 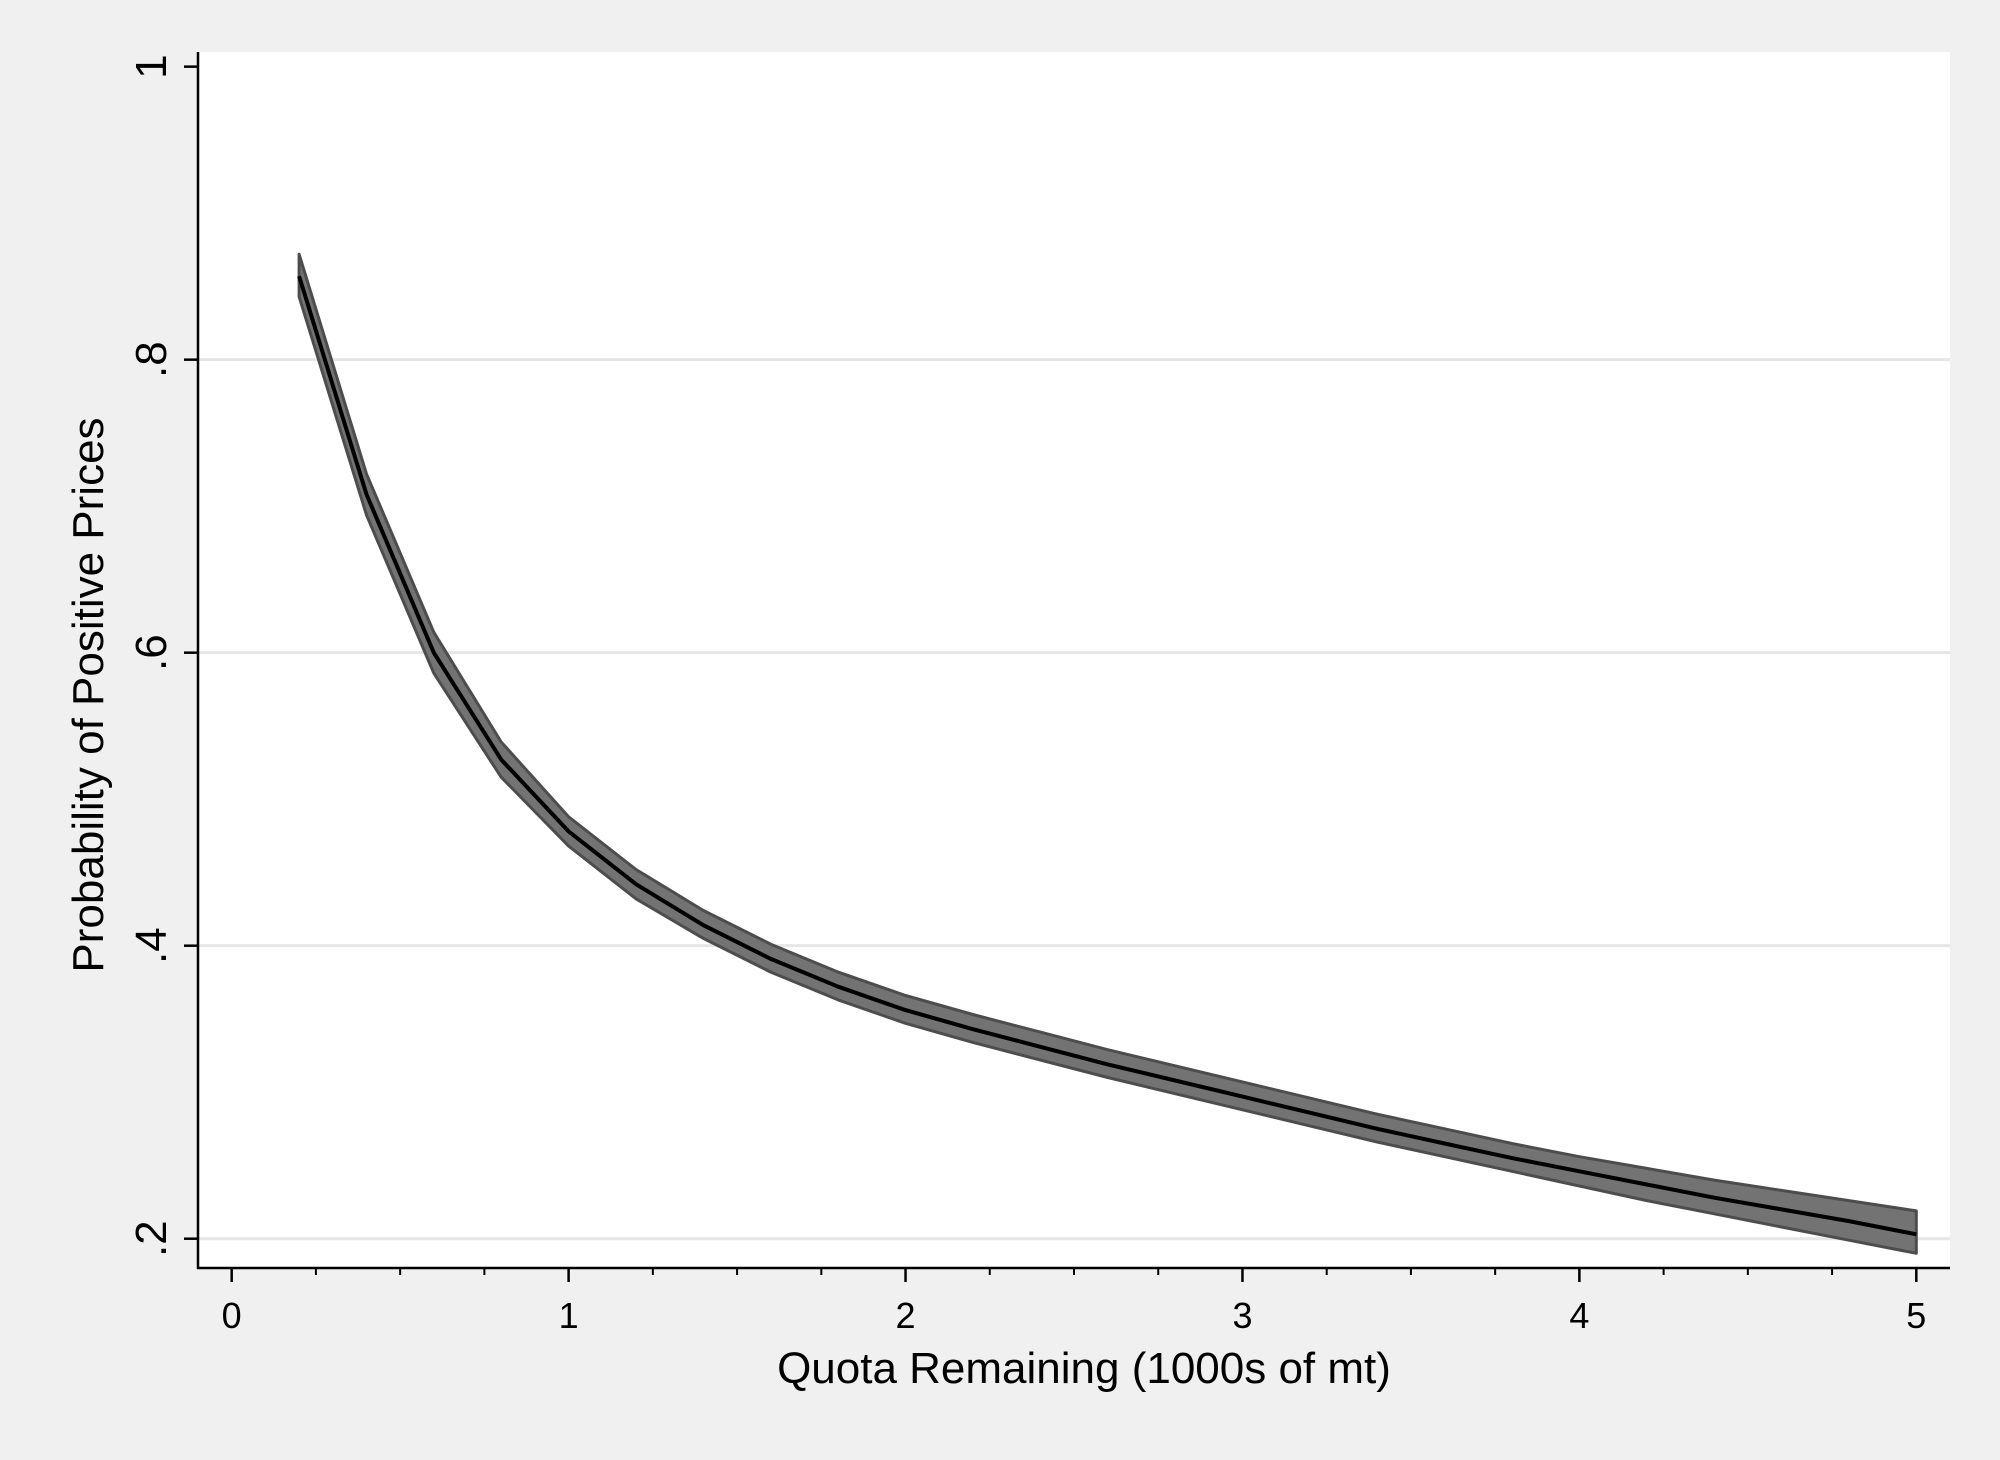 What do you see at coordinates (88, 694) in the screenshot?
I see `y-axis-title: Probability of Positive Prices` at bounding box center [88, 694].